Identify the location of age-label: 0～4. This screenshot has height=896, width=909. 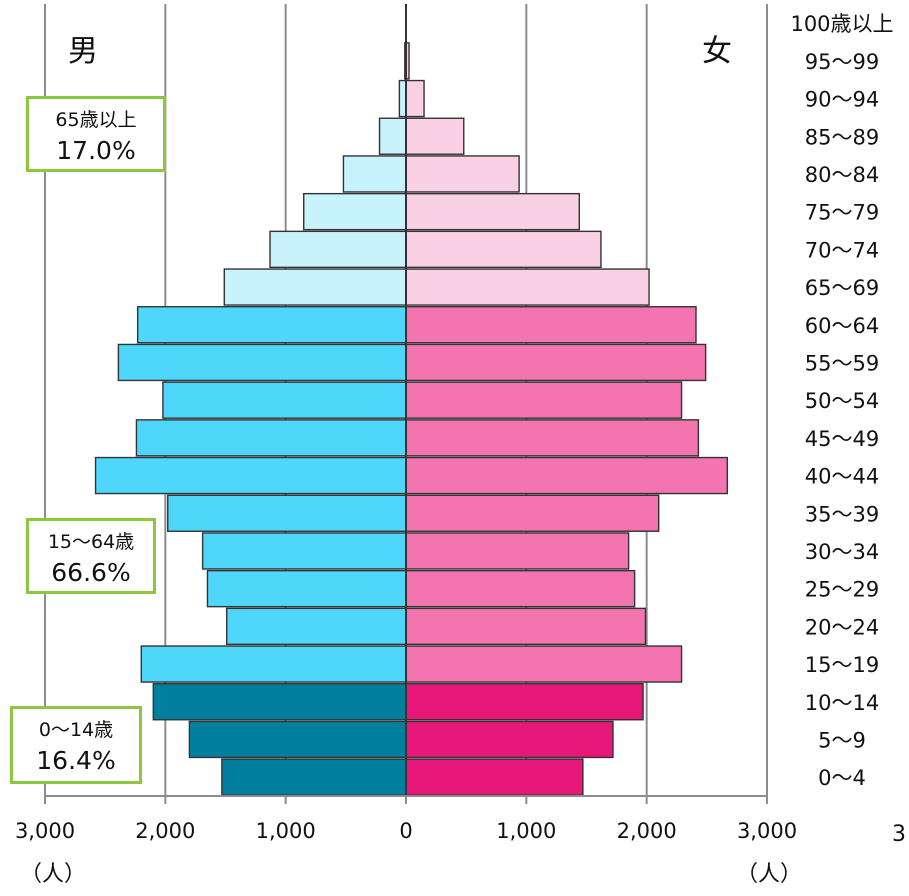
(842, 778).